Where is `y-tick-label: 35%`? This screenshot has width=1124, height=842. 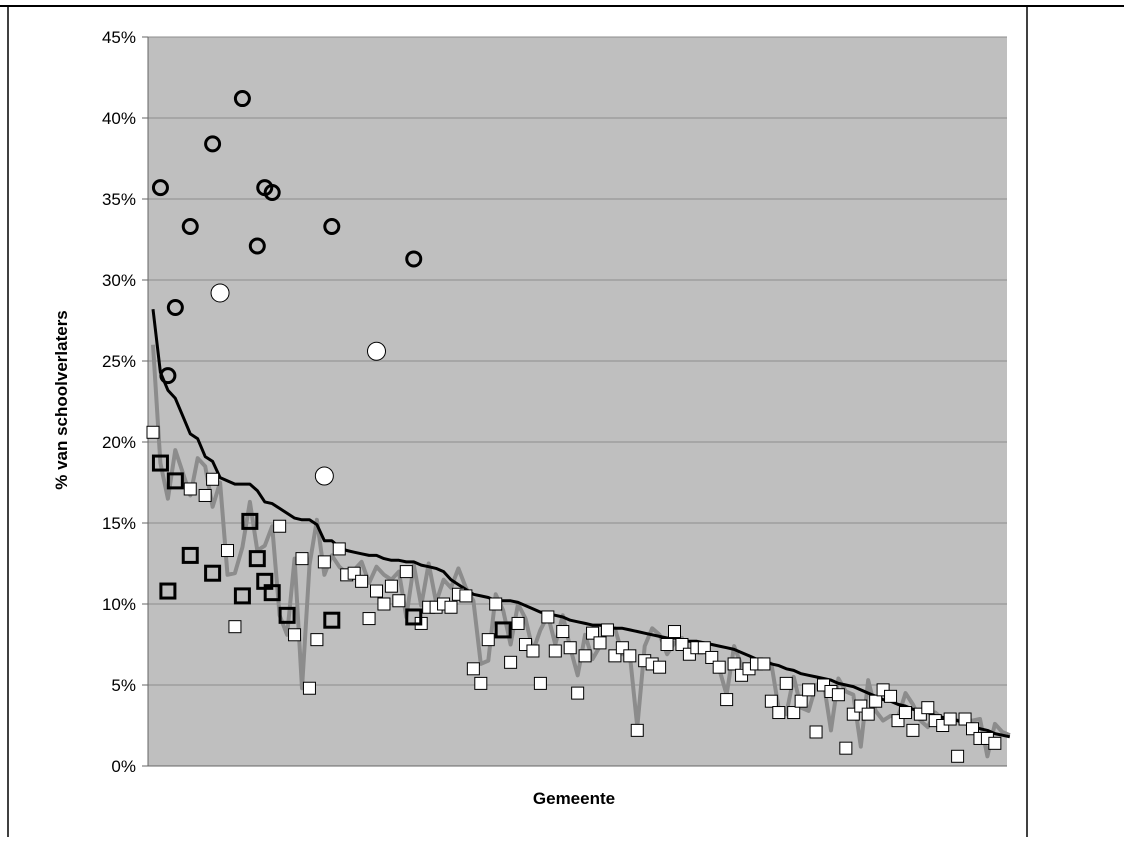 y-tick-label: 35% is located at coordinates (119, 199).